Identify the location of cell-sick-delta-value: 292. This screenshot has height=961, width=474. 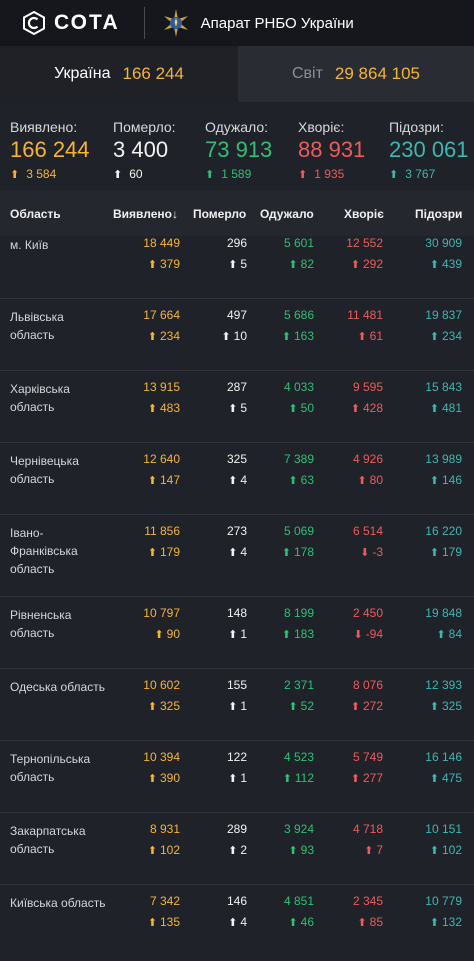
(372, 264).